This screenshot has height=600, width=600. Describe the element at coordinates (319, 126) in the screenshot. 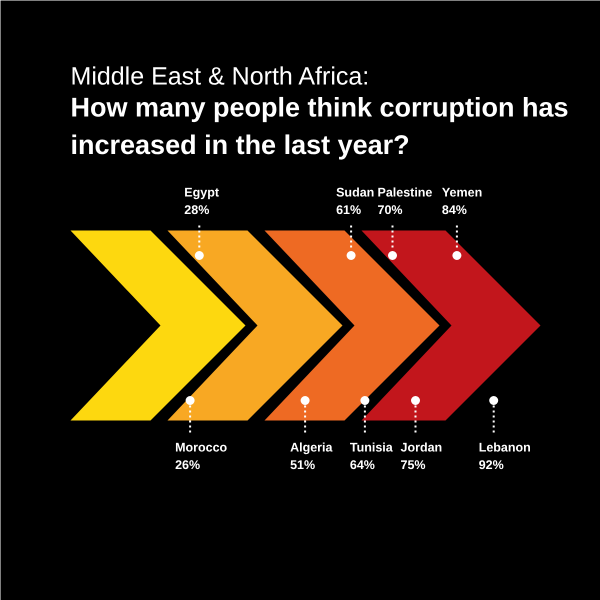

I see `text: How many people think corruption has increased in the last year?` at that location.